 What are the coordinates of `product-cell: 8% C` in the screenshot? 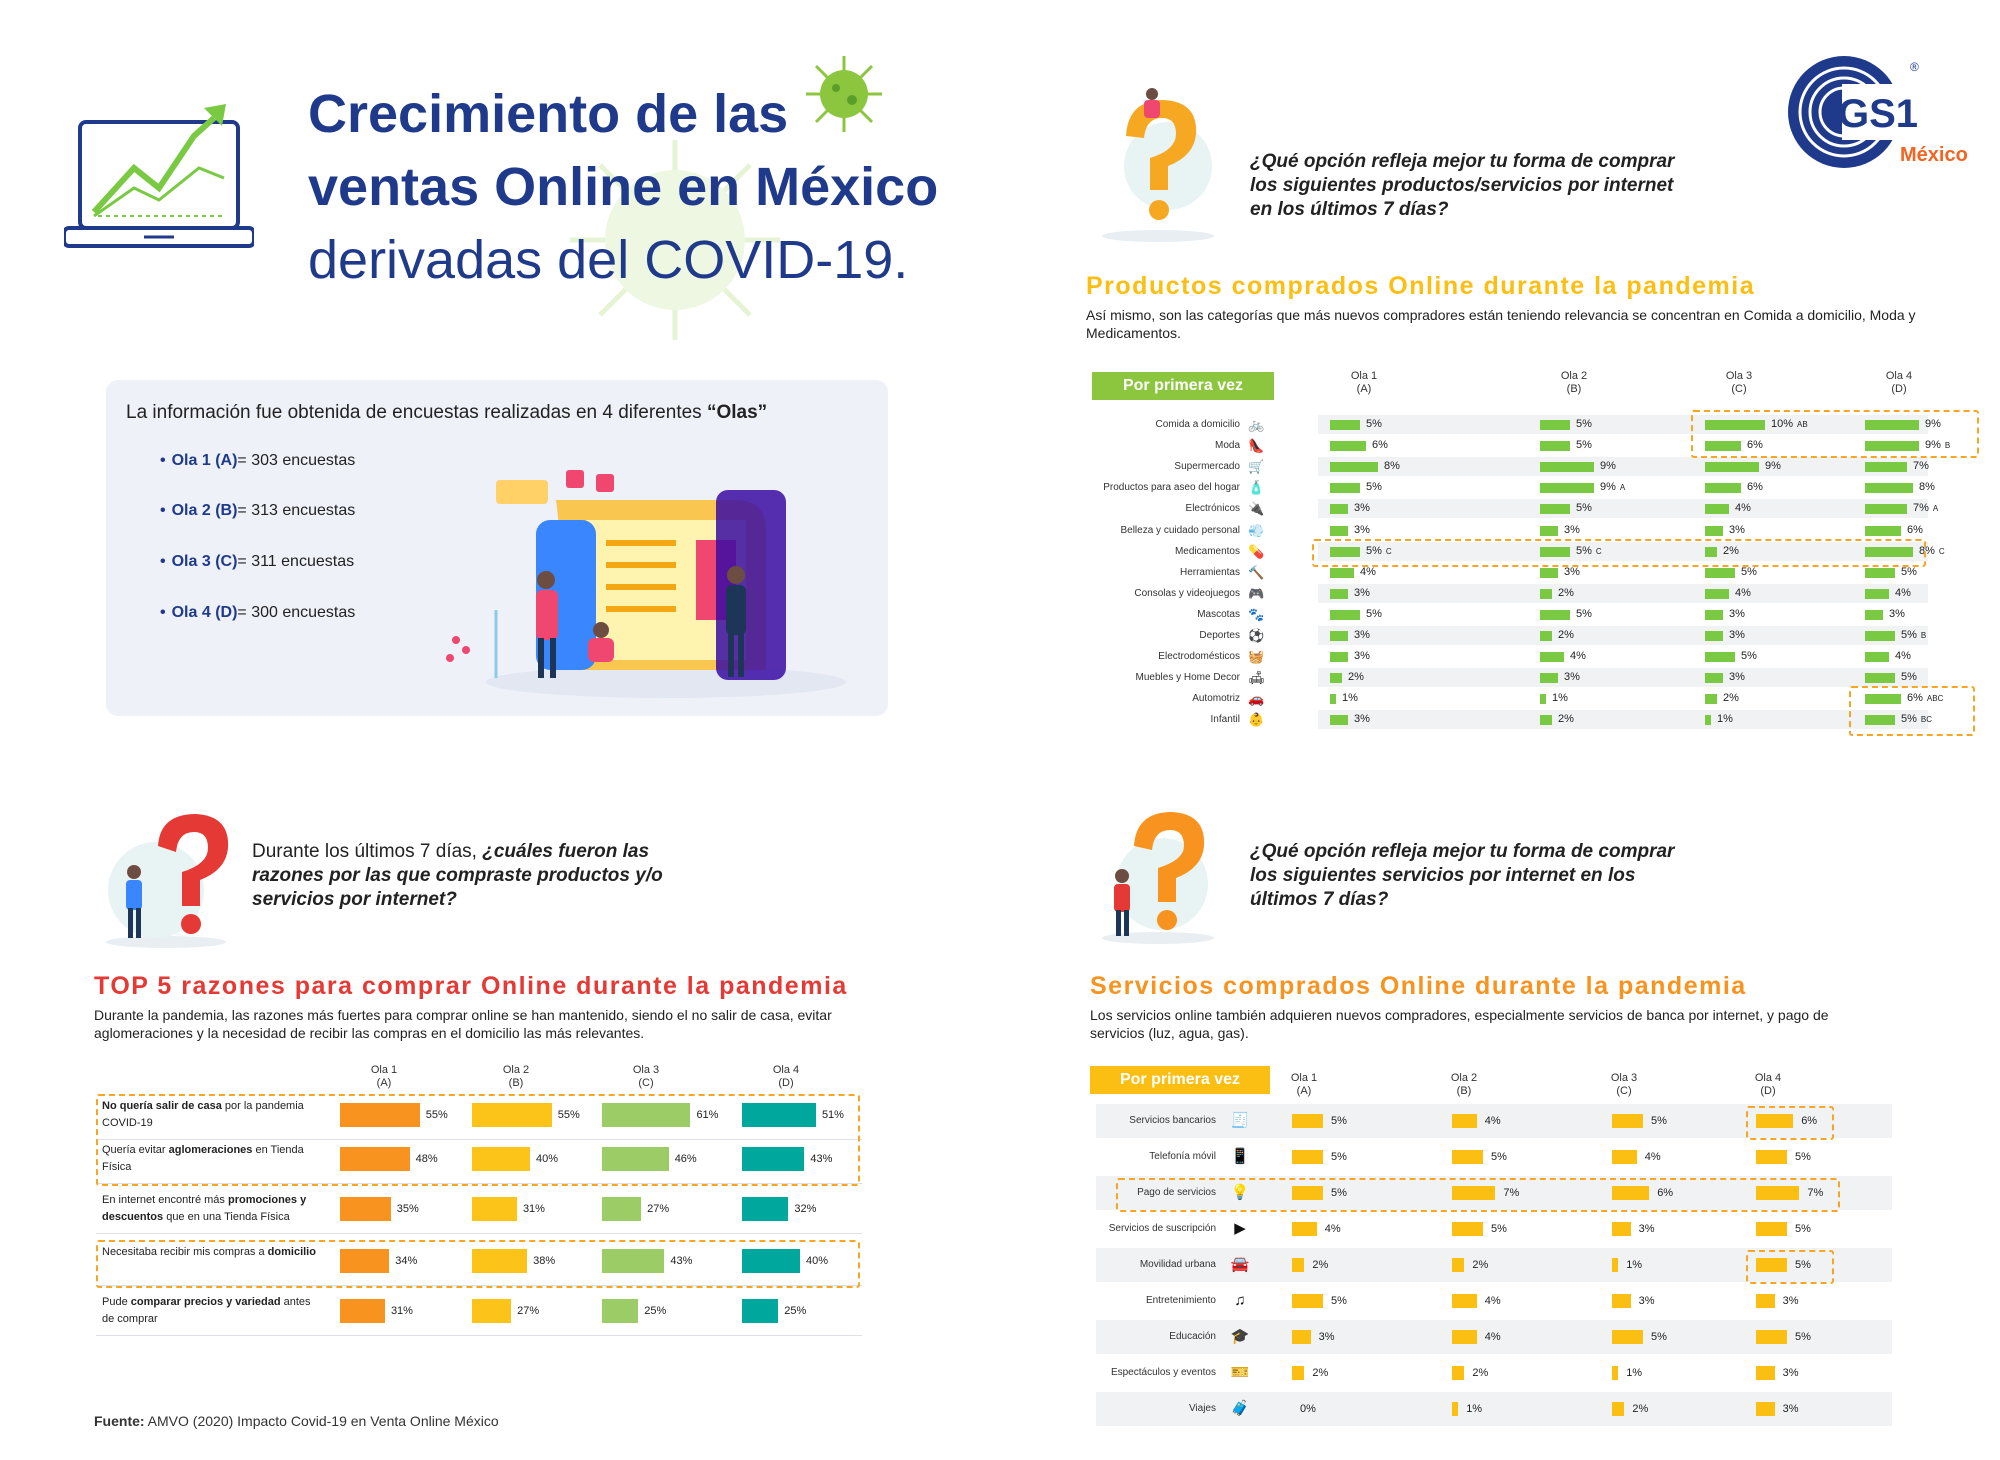 It's located at (1932, 551).